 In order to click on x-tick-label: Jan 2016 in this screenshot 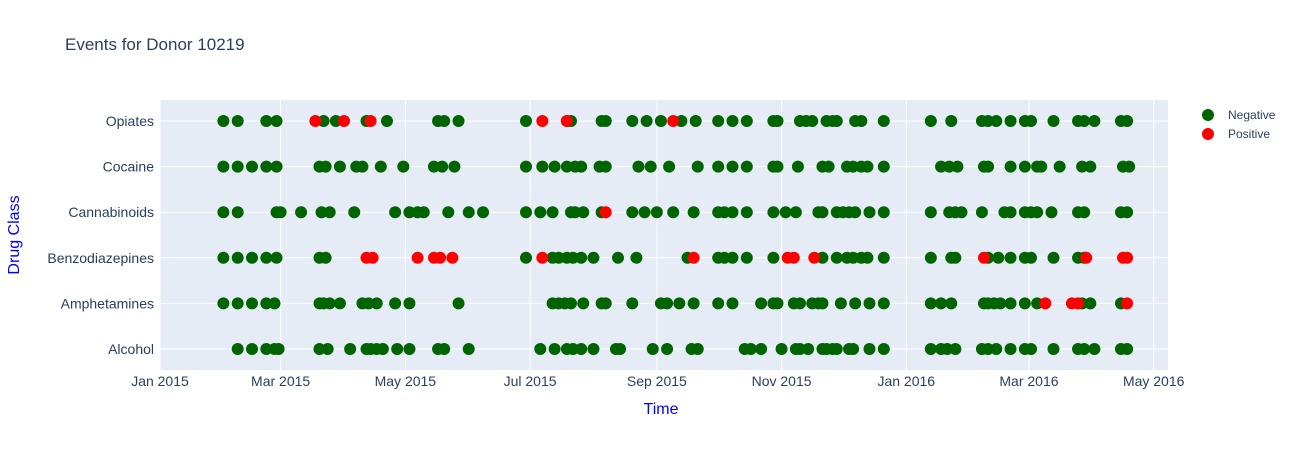, I will do `click(906, 381)`.